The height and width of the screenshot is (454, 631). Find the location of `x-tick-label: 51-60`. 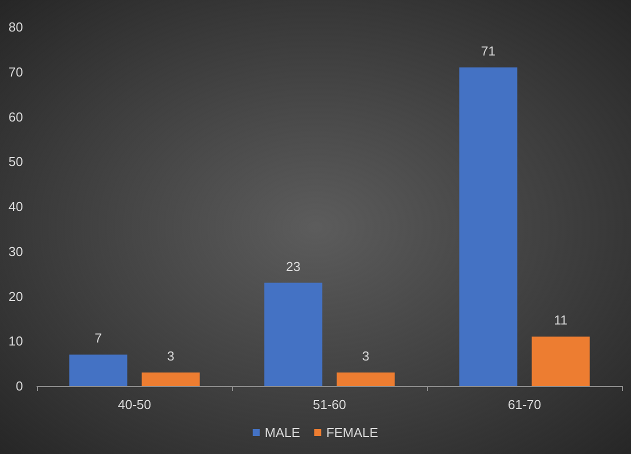

x-tick-label: 51-60 is located at coordinates (329, 404).